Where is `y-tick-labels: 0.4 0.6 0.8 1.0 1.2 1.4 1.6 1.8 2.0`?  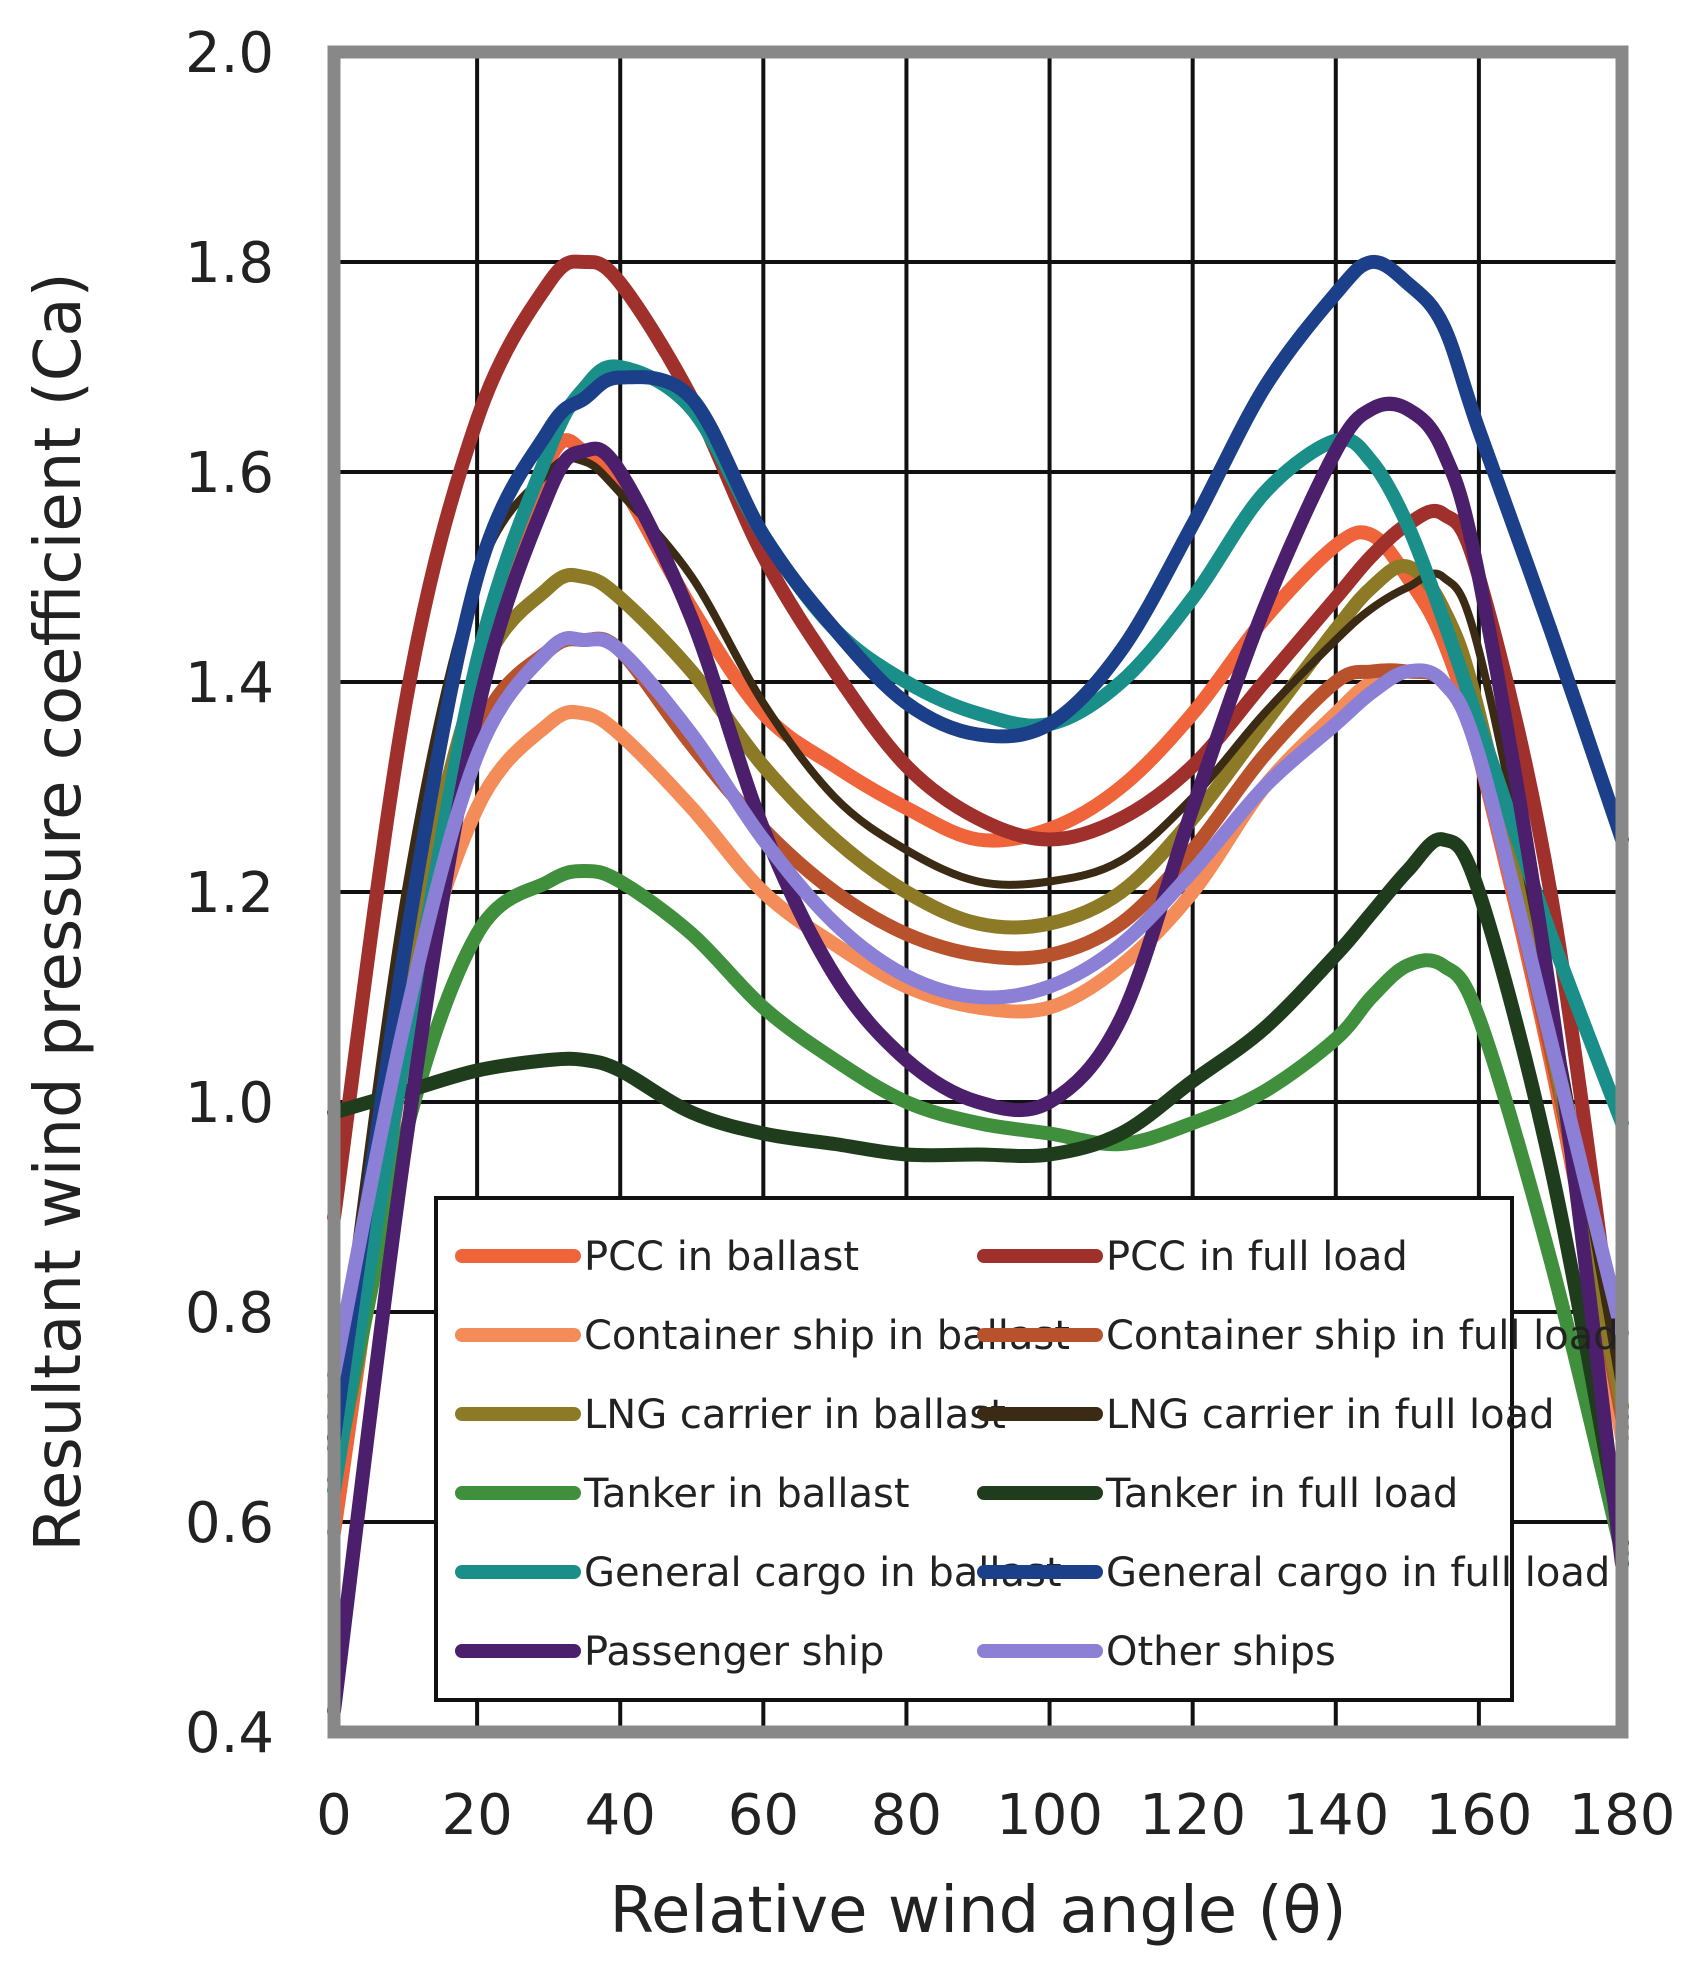
y-tick-labels: 0.4 0.6 0.8 1.0 1.2 1.4 1.6 1.8 2.0 is located at coordinates (229, 893).